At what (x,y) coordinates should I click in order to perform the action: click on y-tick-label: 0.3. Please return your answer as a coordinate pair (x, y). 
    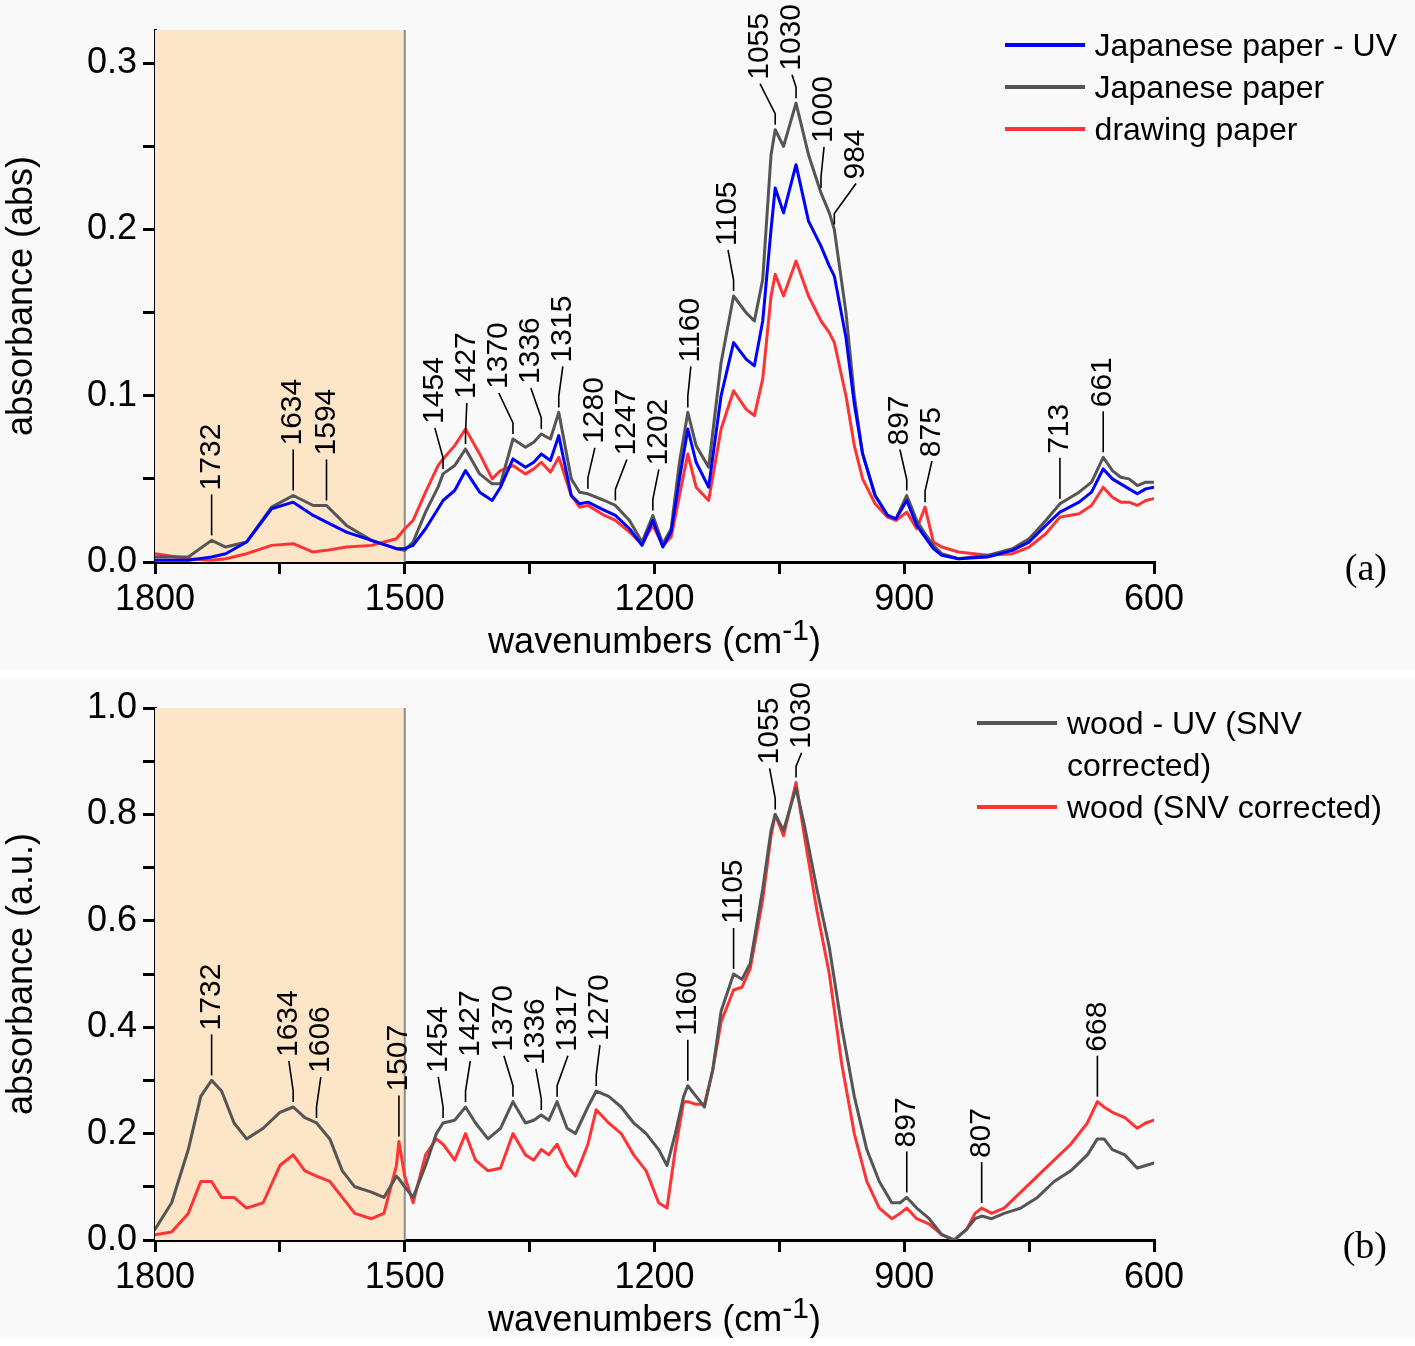
    Looking at the image, I should click on (111, 61).